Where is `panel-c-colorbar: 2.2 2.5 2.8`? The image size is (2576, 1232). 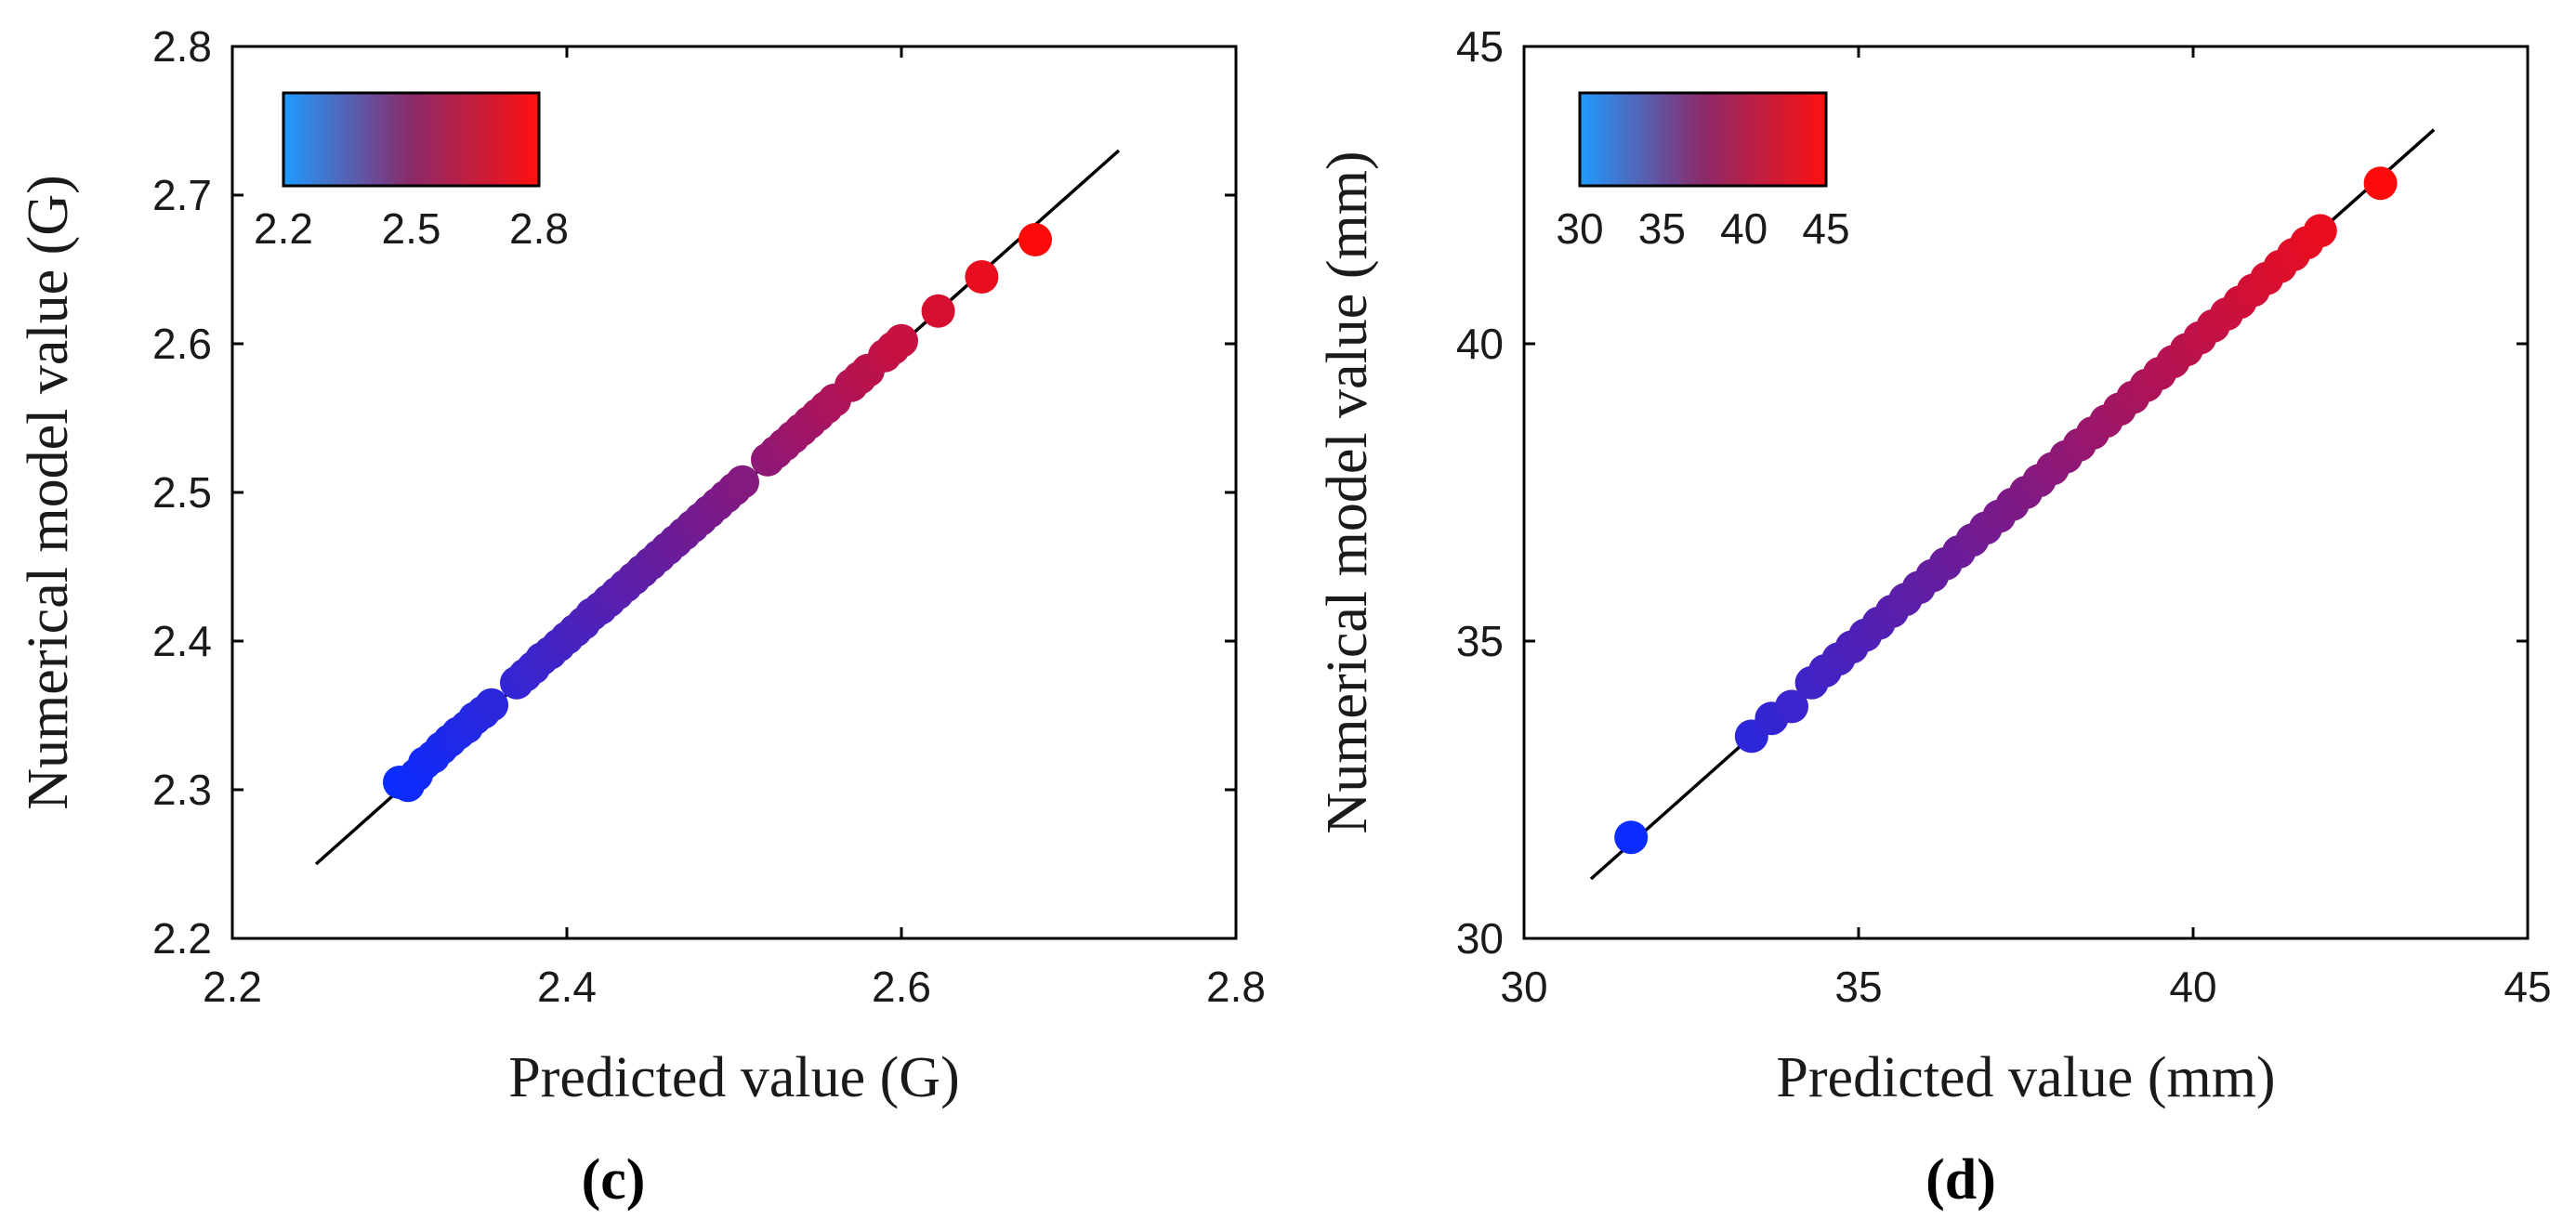
panel-c-colorbar: 2.2 2.5 2.8 is located at coordinates (411, 172).